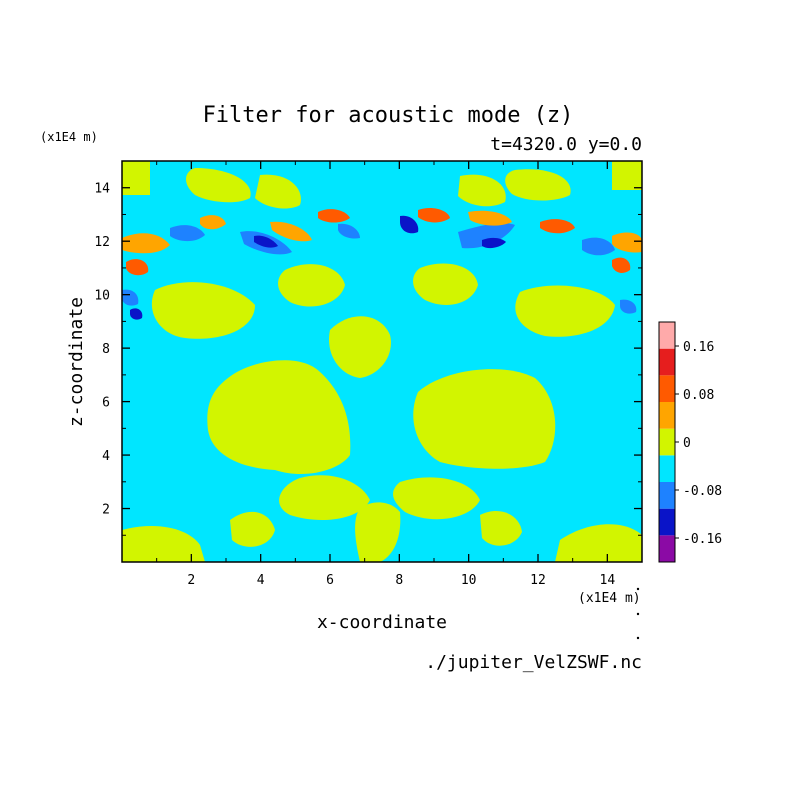 Image resolution: width=804 pixels, height=804 pixels. I want to click on y-tick-label: 8, so click(106, 349).